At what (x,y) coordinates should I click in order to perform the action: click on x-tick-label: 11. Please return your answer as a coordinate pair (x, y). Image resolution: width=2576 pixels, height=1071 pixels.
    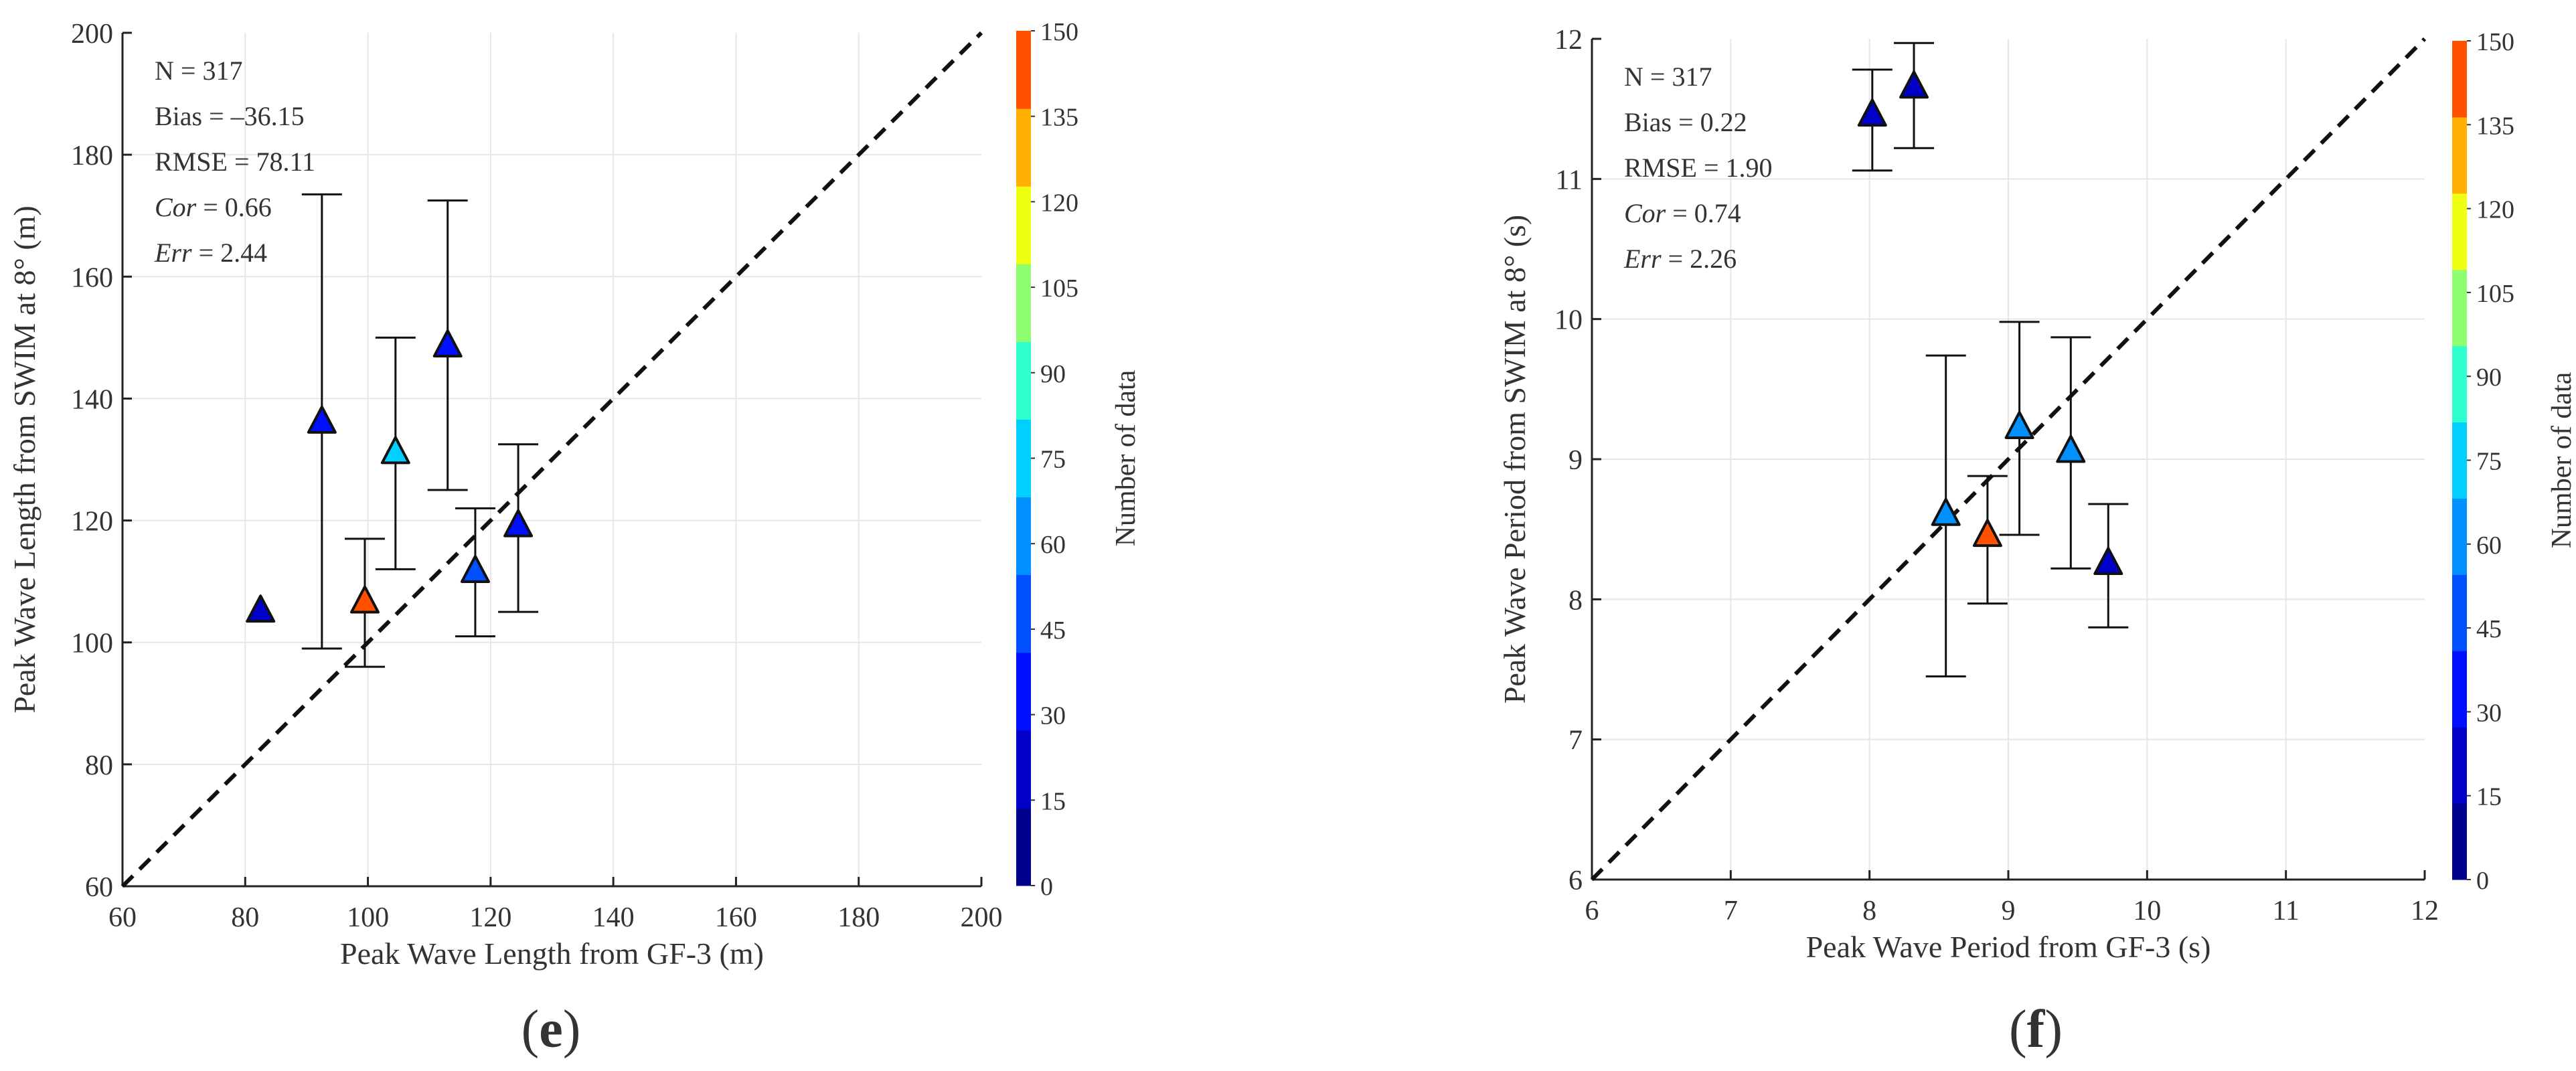
    Looking at the image, I should click on (2285, 911).